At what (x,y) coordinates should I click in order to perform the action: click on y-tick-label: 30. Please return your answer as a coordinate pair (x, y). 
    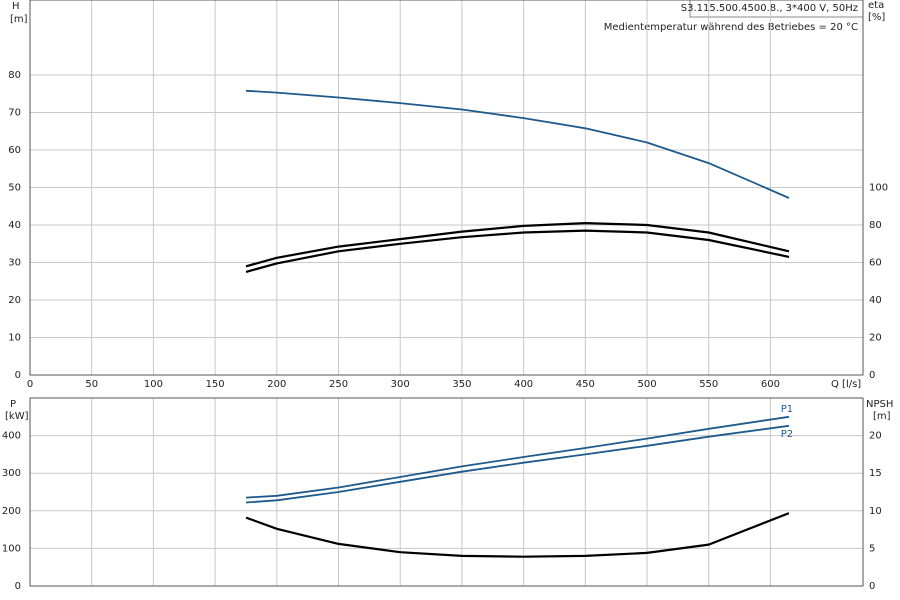
    Looking at the image, I should click on (14, 263).